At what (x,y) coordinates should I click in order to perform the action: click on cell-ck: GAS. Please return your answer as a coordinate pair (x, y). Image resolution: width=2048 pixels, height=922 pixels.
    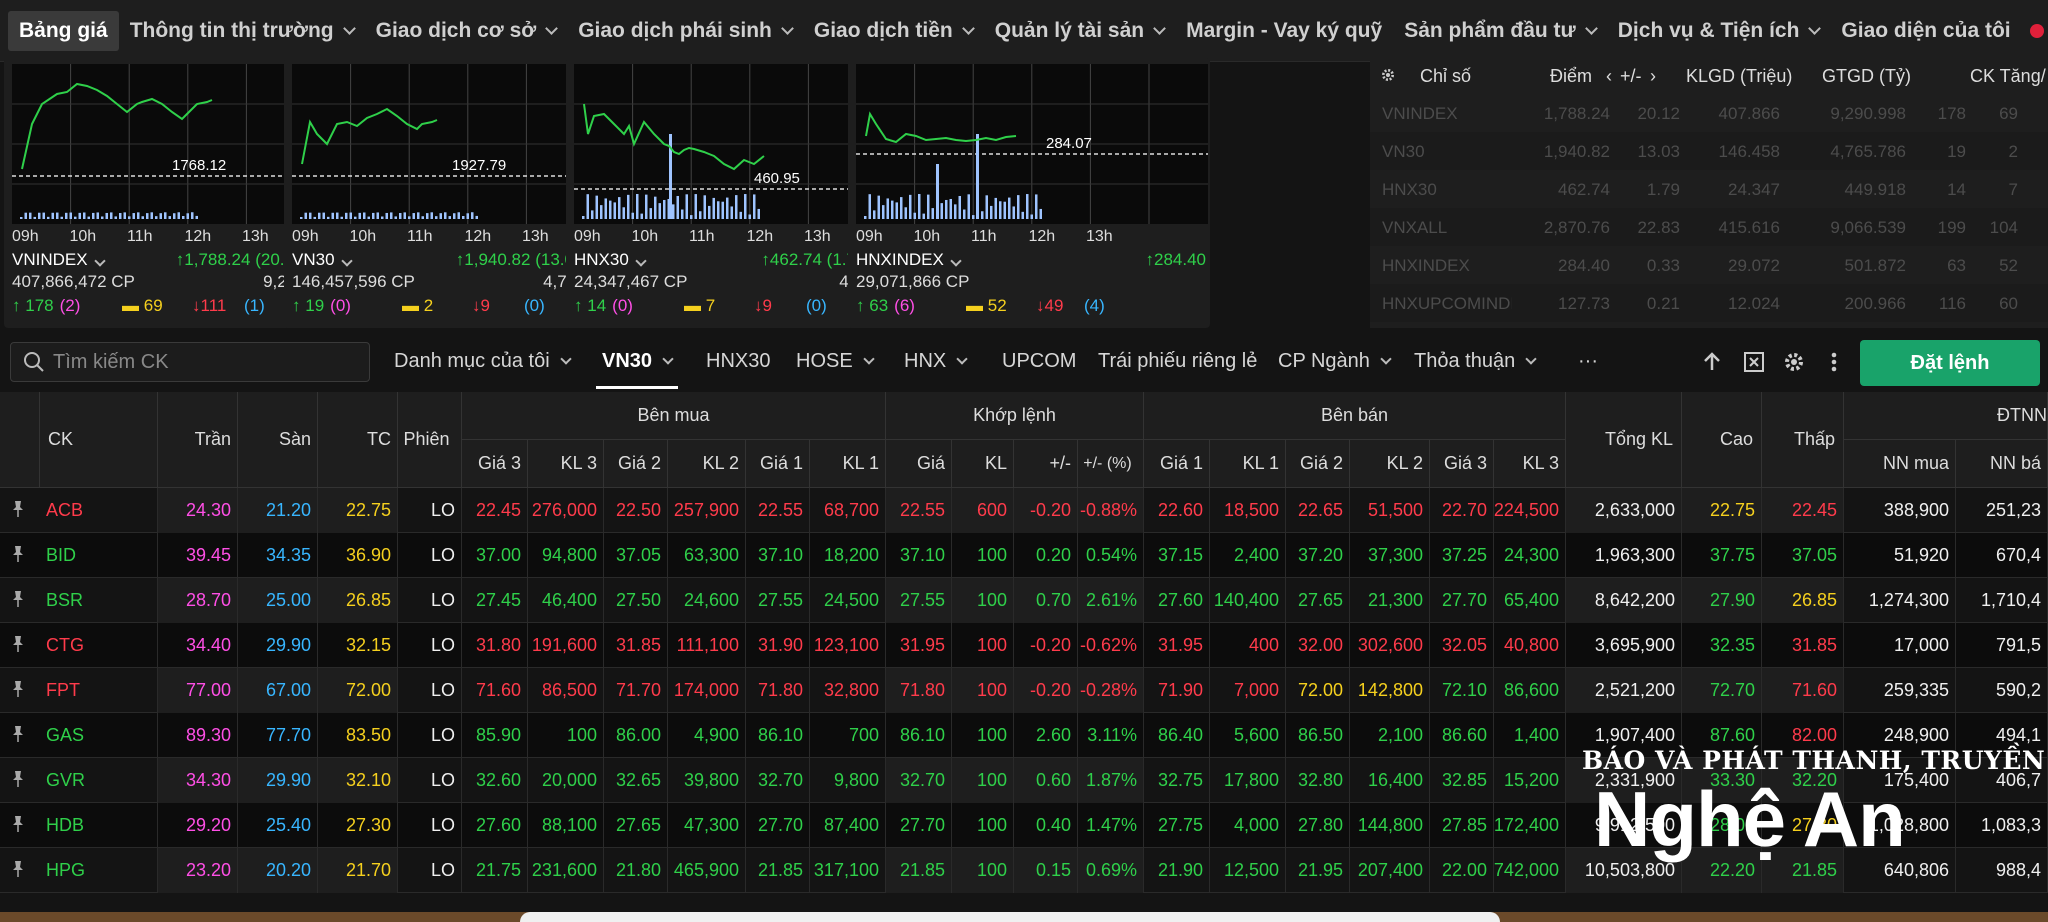
    Looking at the image, I should click on (99, 735).